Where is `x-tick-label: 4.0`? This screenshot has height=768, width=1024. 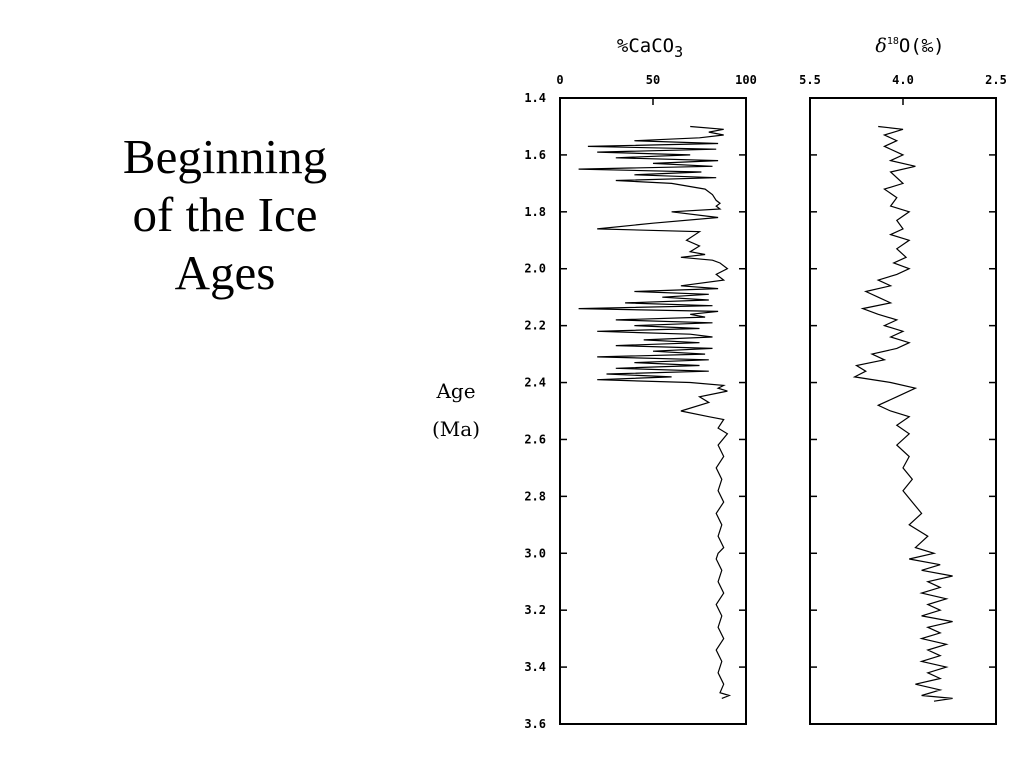 x-tick-label: 4.0 is located at coordinates (903, 80).